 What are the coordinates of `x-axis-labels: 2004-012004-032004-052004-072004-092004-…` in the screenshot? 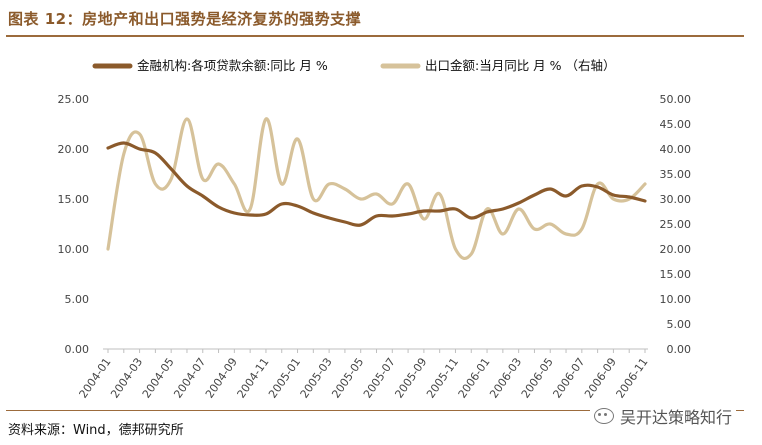 It's located at (364, 377).